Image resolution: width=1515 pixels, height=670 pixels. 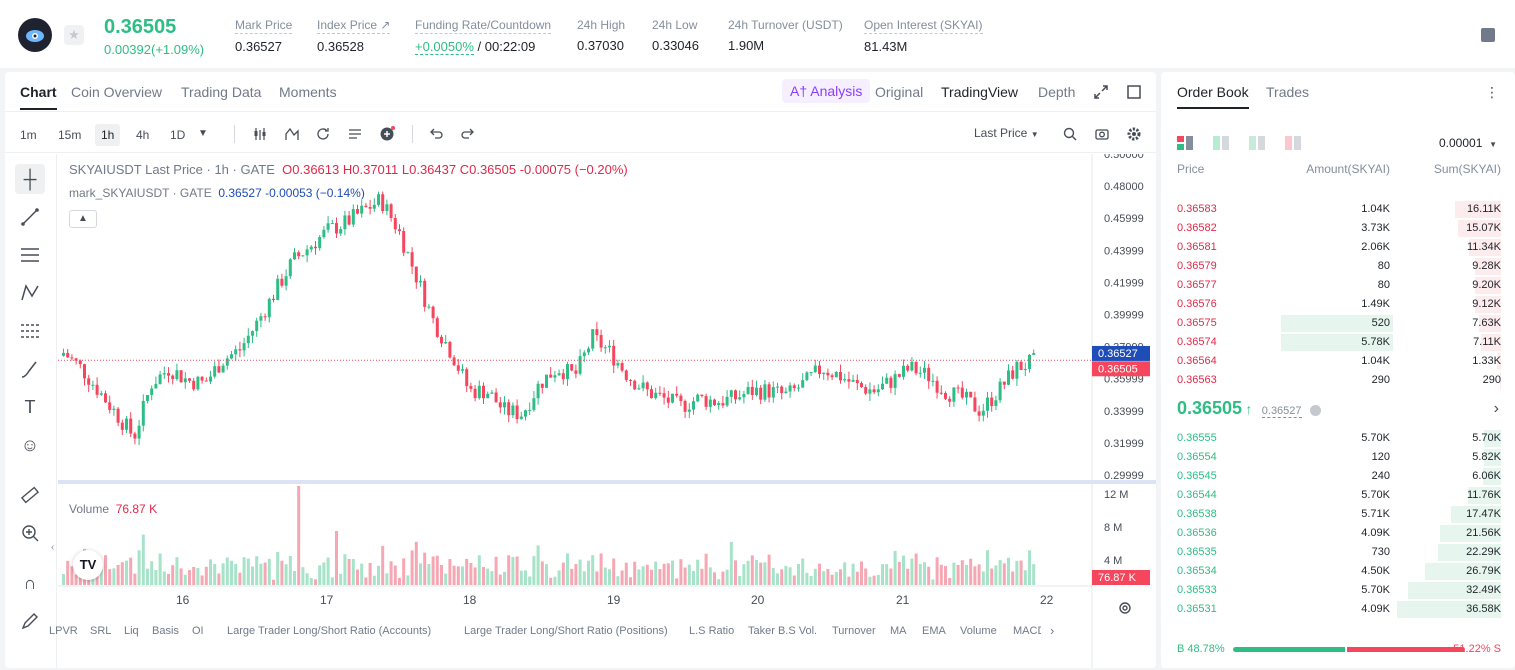 I want to click on indicator-srl: SRL, so click(x=101, y=631).